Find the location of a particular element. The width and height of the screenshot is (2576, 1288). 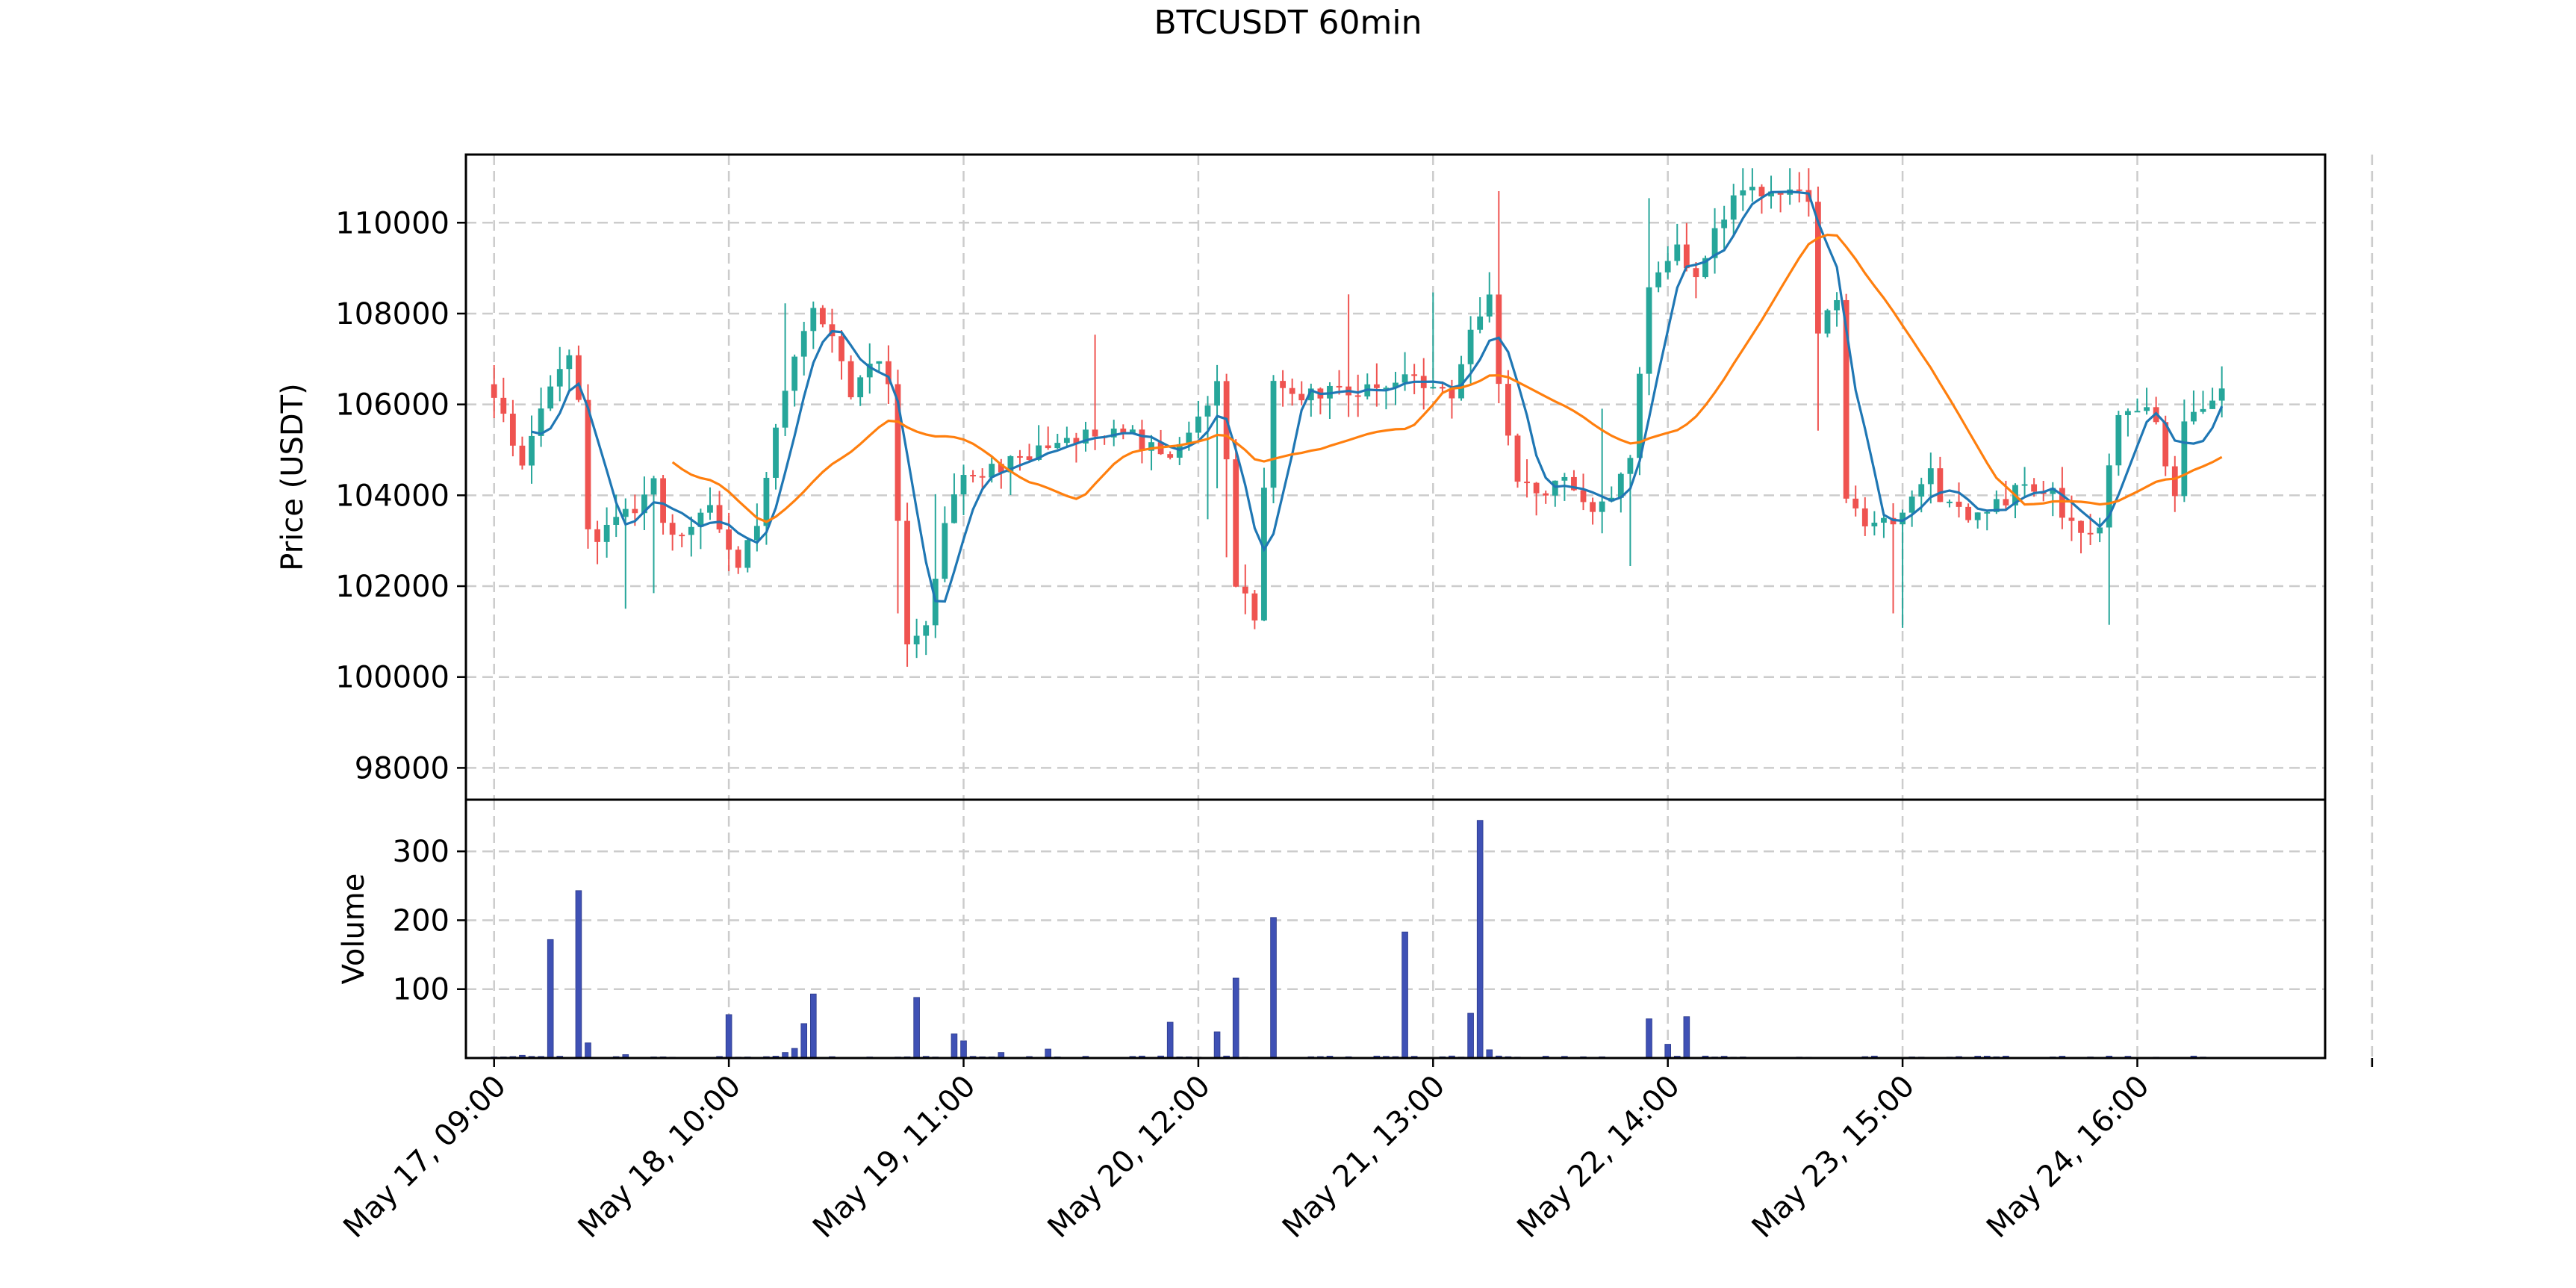

x-tick-label: May 20, 12:00 is located at coordinates (1128, 1157).